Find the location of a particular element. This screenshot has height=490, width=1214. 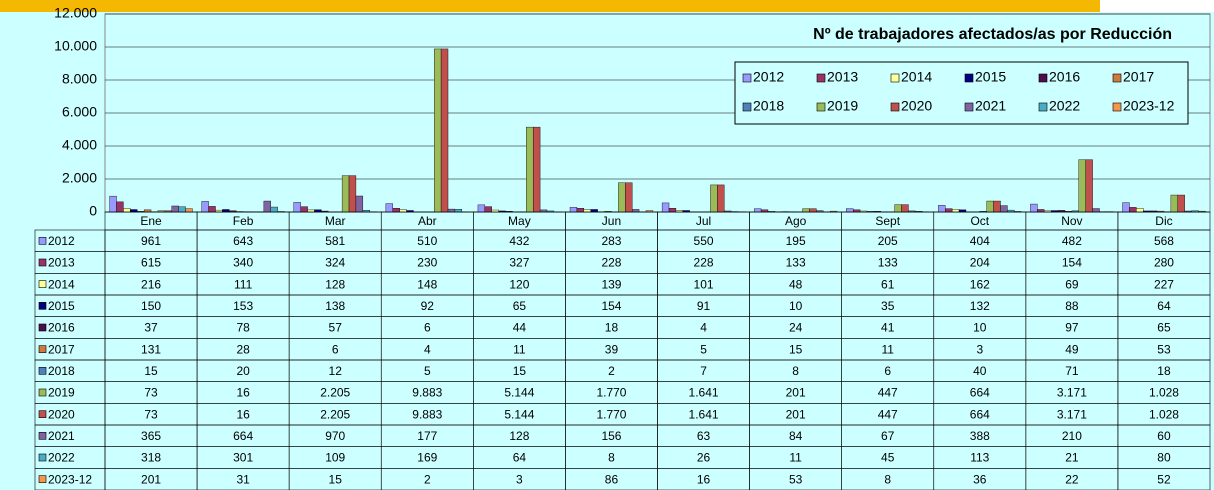

y-tick-label: 6.000 is located at coordinates (79, 112).